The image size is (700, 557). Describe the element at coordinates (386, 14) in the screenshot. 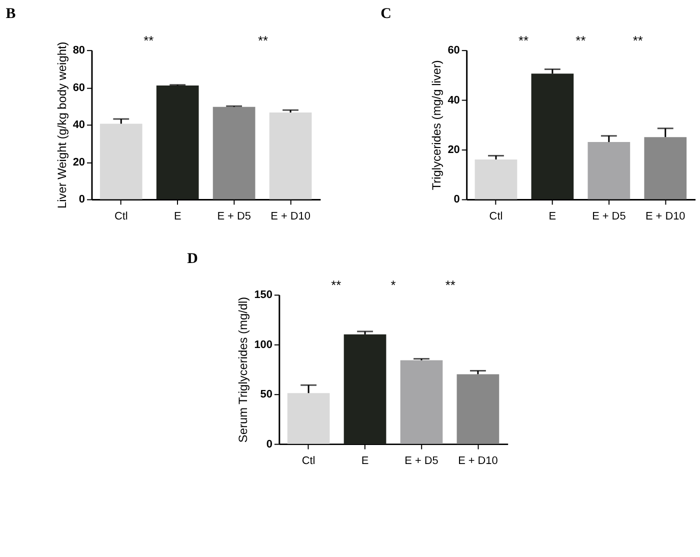

I see `chart-title: C` at that location.